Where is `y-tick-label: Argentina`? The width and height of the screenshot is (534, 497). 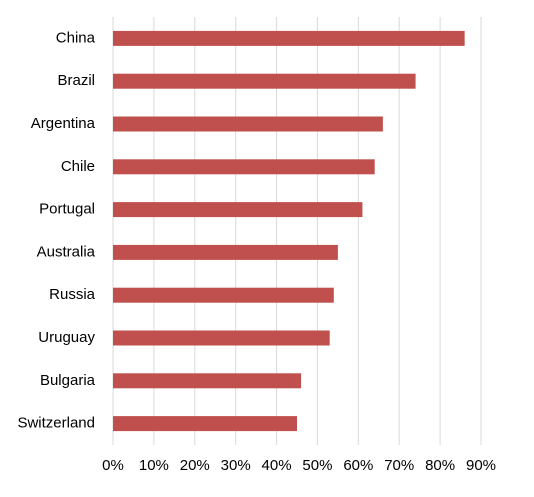
y-tick-label: Argentina is located at coordinates (63, 123).